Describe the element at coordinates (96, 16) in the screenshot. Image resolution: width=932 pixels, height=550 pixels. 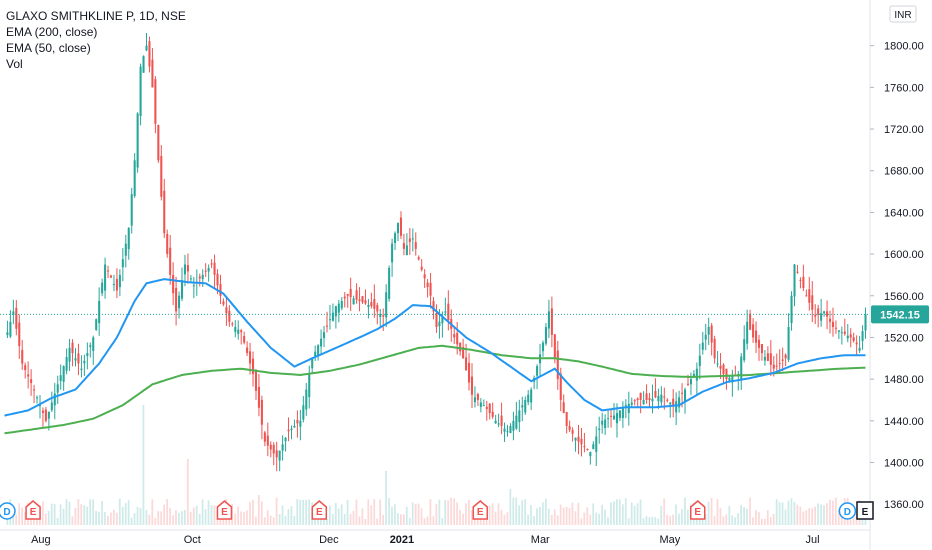
I see `symbol-title: GLAXO SMITHKLINE P, 1D, NSE` at that location.